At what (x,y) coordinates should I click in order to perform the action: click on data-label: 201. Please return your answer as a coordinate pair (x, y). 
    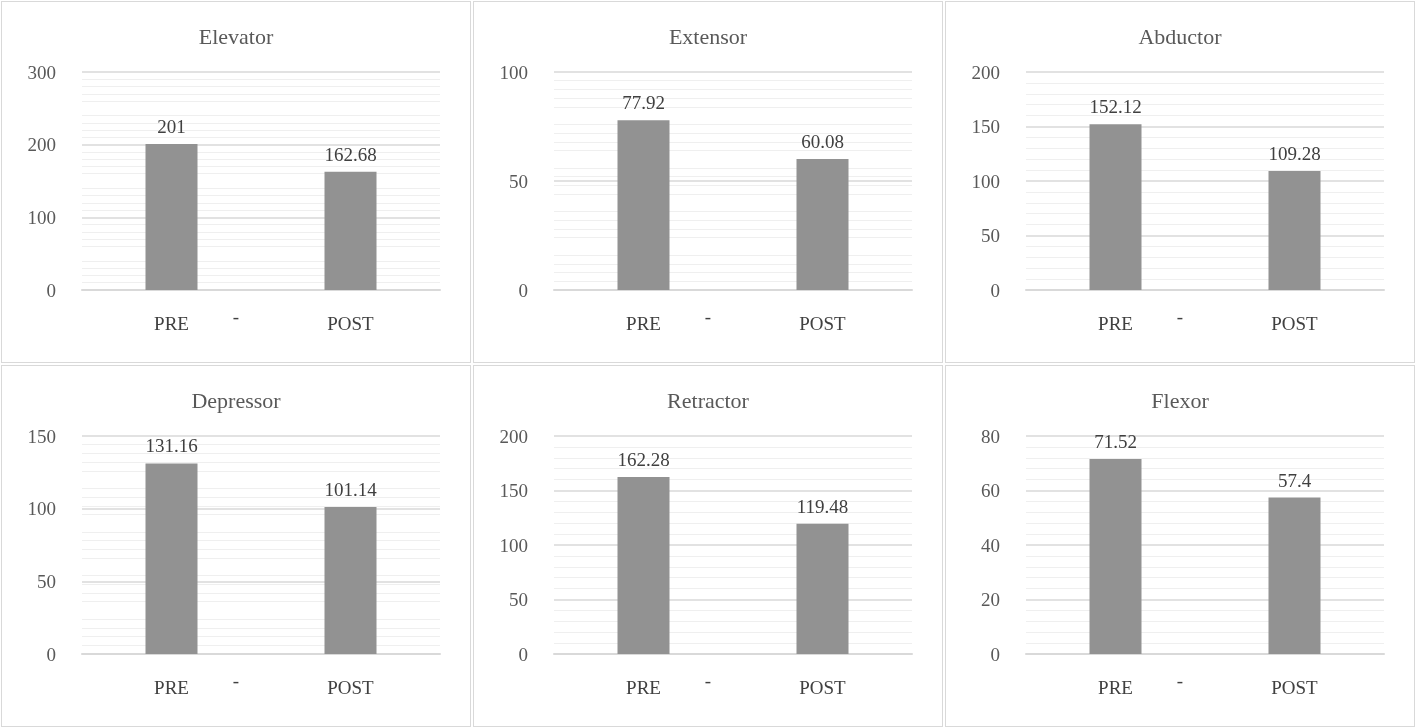
    Looking at the image, I should click on (171, 126).